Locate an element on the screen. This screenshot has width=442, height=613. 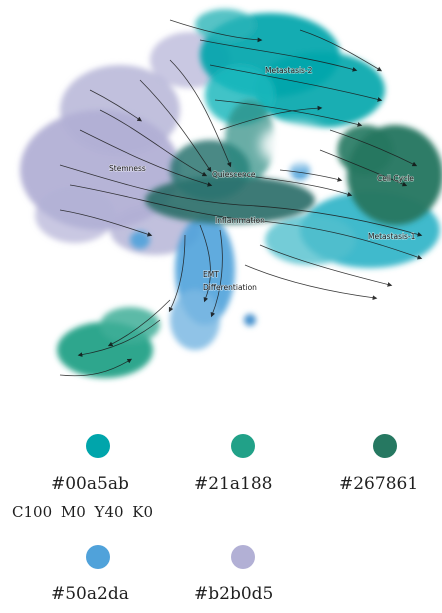
label-inflammation: Inflammation is located at coordinates (240, 220).